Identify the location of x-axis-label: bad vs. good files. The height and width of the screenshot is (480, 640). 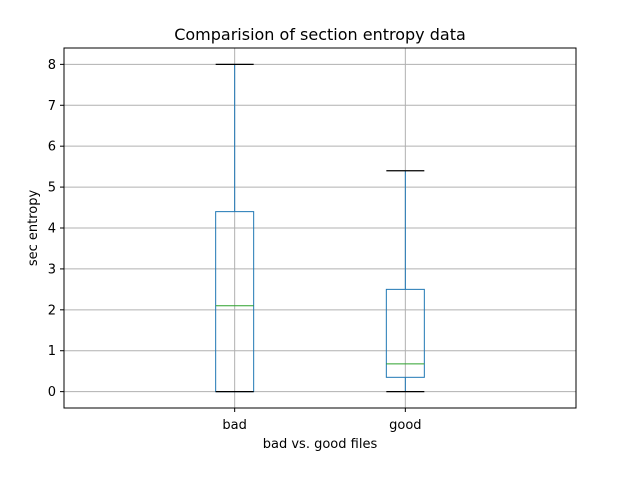
(320, 444).